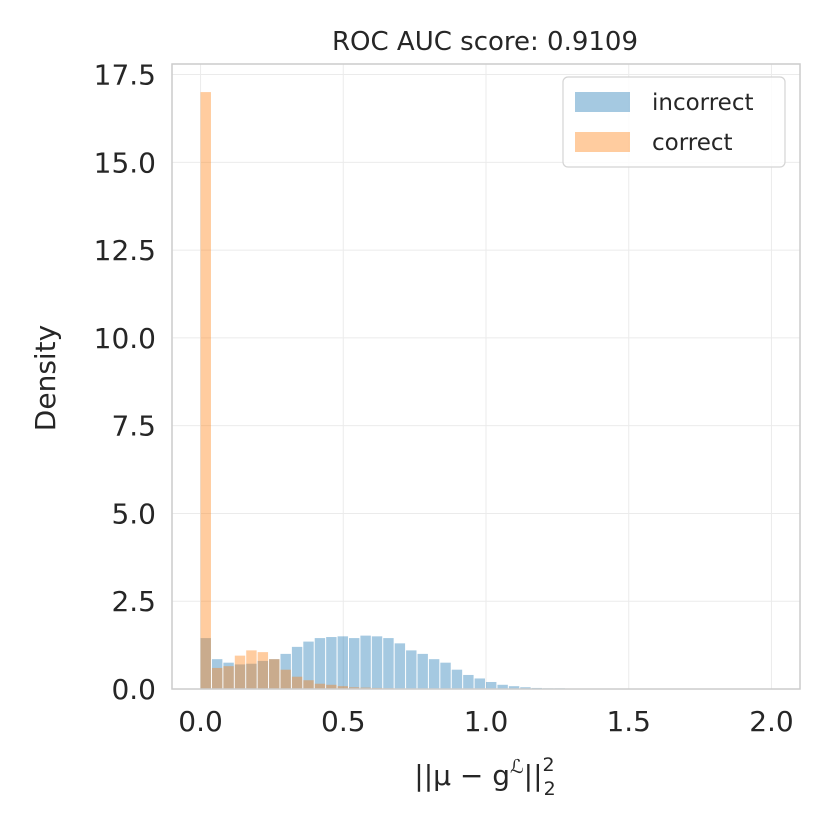 The height and width of the screenshot is (830, 830). Describe the element at coordinates (533, 775) in the screenshot. I see `x-axis-label-bars: ||` at that location.